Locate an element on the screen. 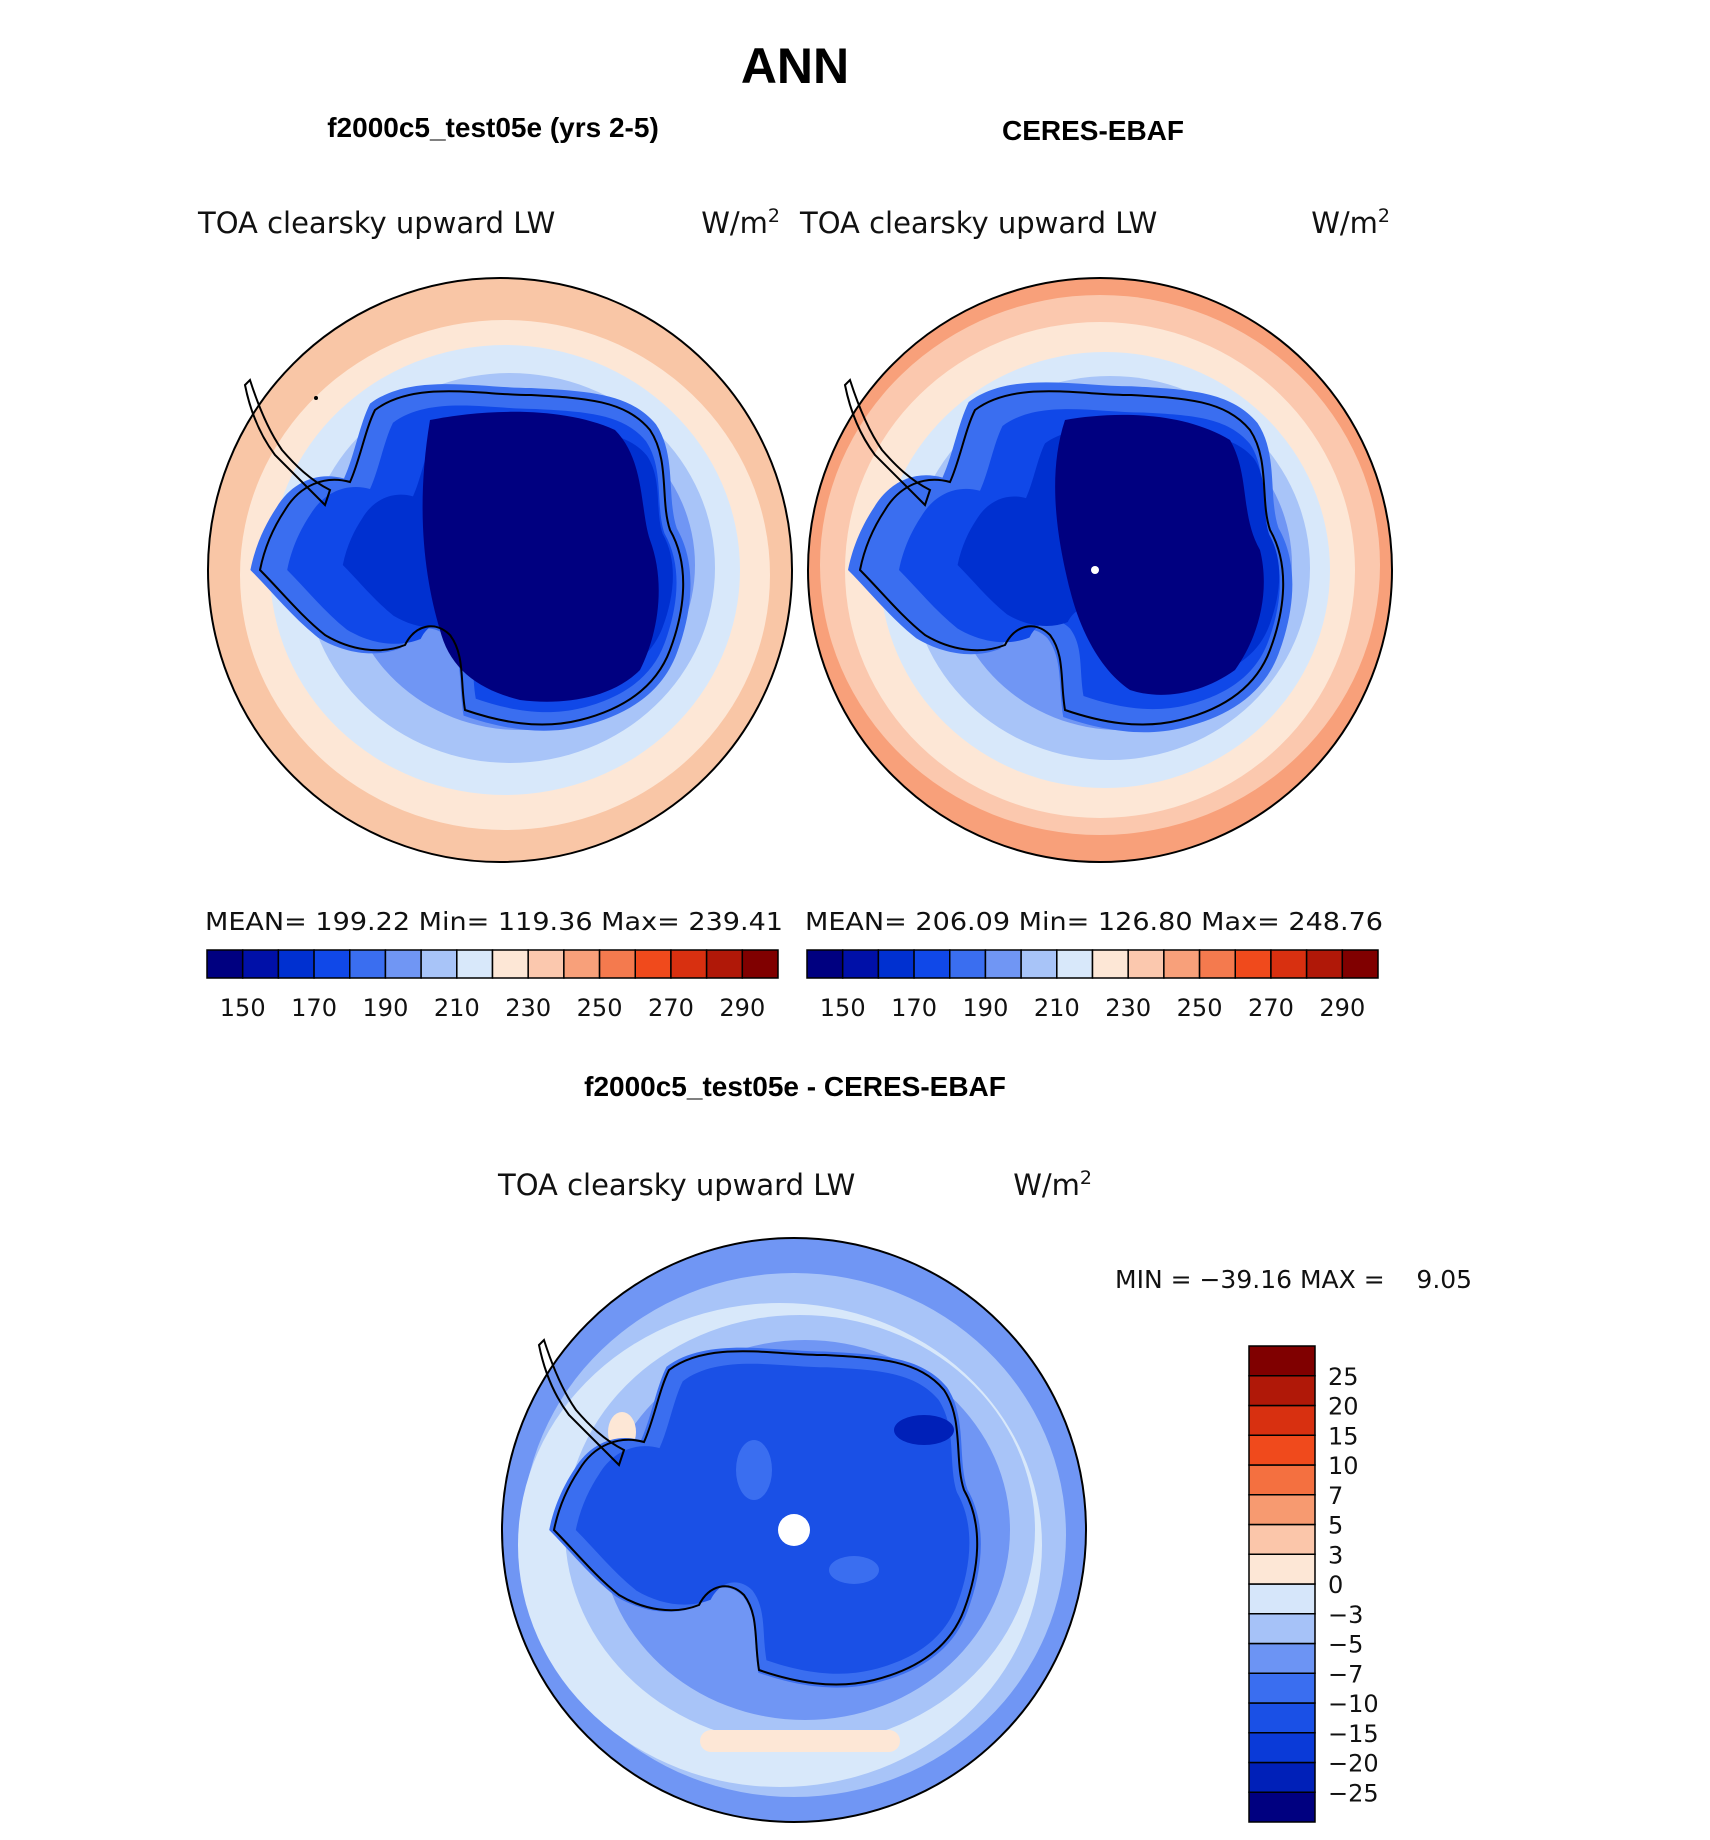  colorbar-tick-label: 7 is located at coordinates (1335, 1496).